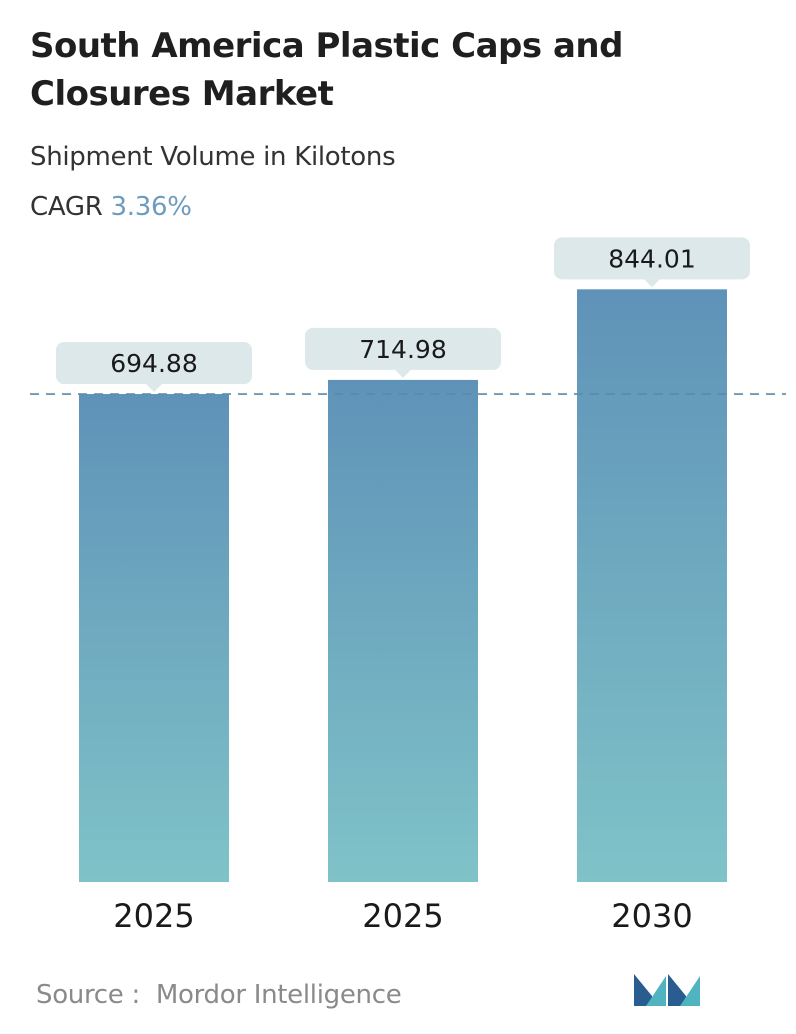  Describe the element at coordinates (153, 916) in the screenshot. I see `x-tick-label-1: 2025` at that location.